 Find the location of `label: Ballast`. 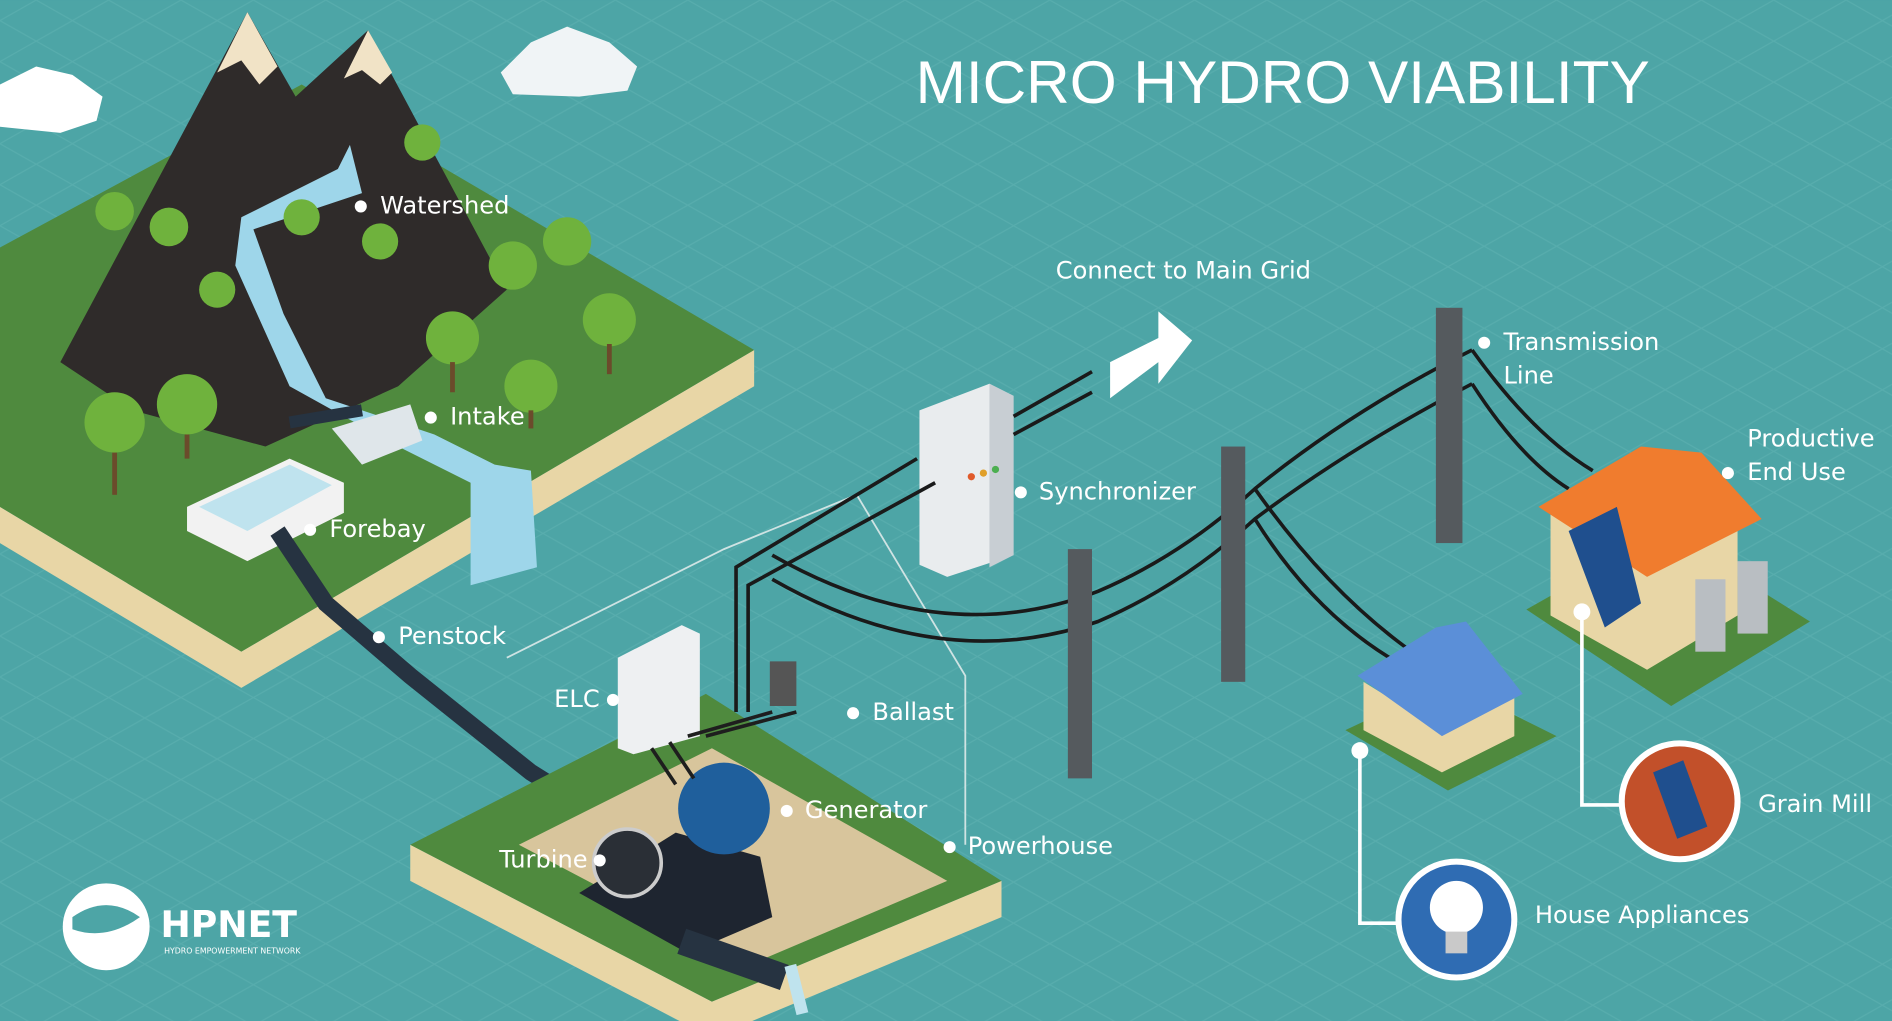

label: Ballast is located at coordinates (913, 712).